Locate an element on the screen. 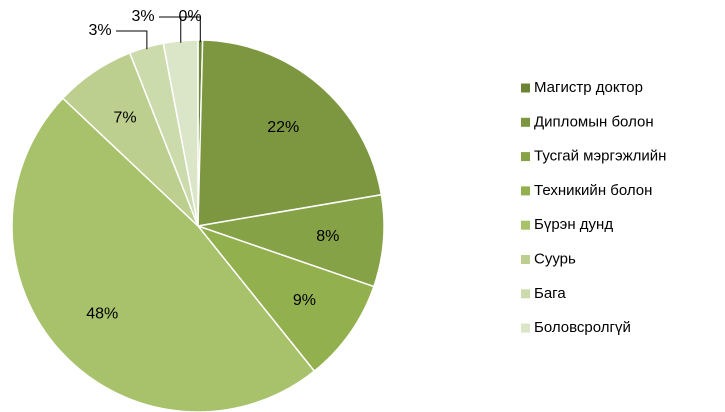 The height and width of the screenshot is (412, 725). legend-label: Тусгай мэргэжлийн is located at coordinates (600, 156).